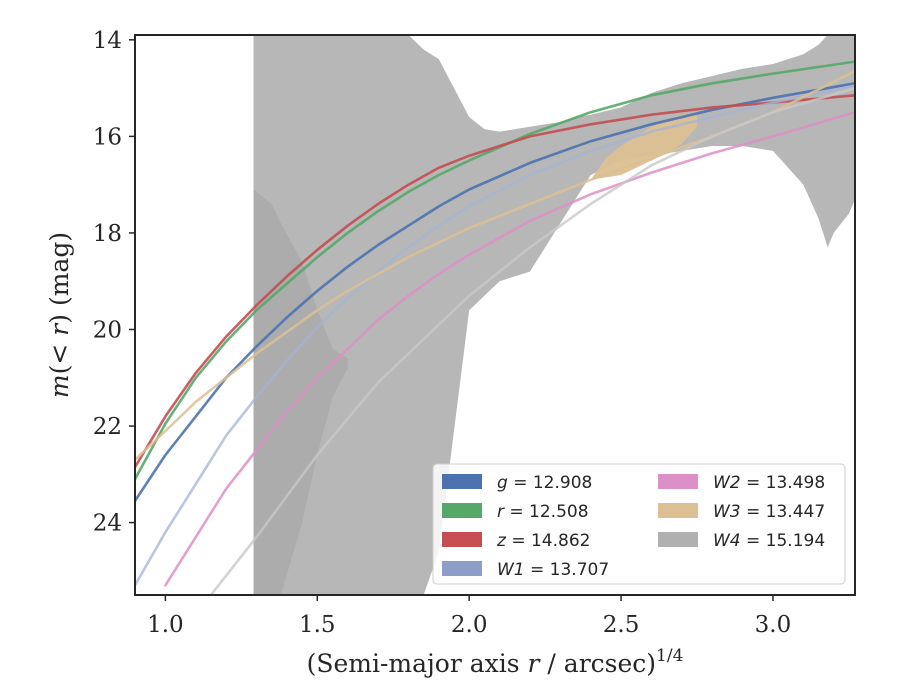 Image resolution: width=900 pixels, height=700 pixels. I want to click on y-tick-label: 24, so click(107, 524).